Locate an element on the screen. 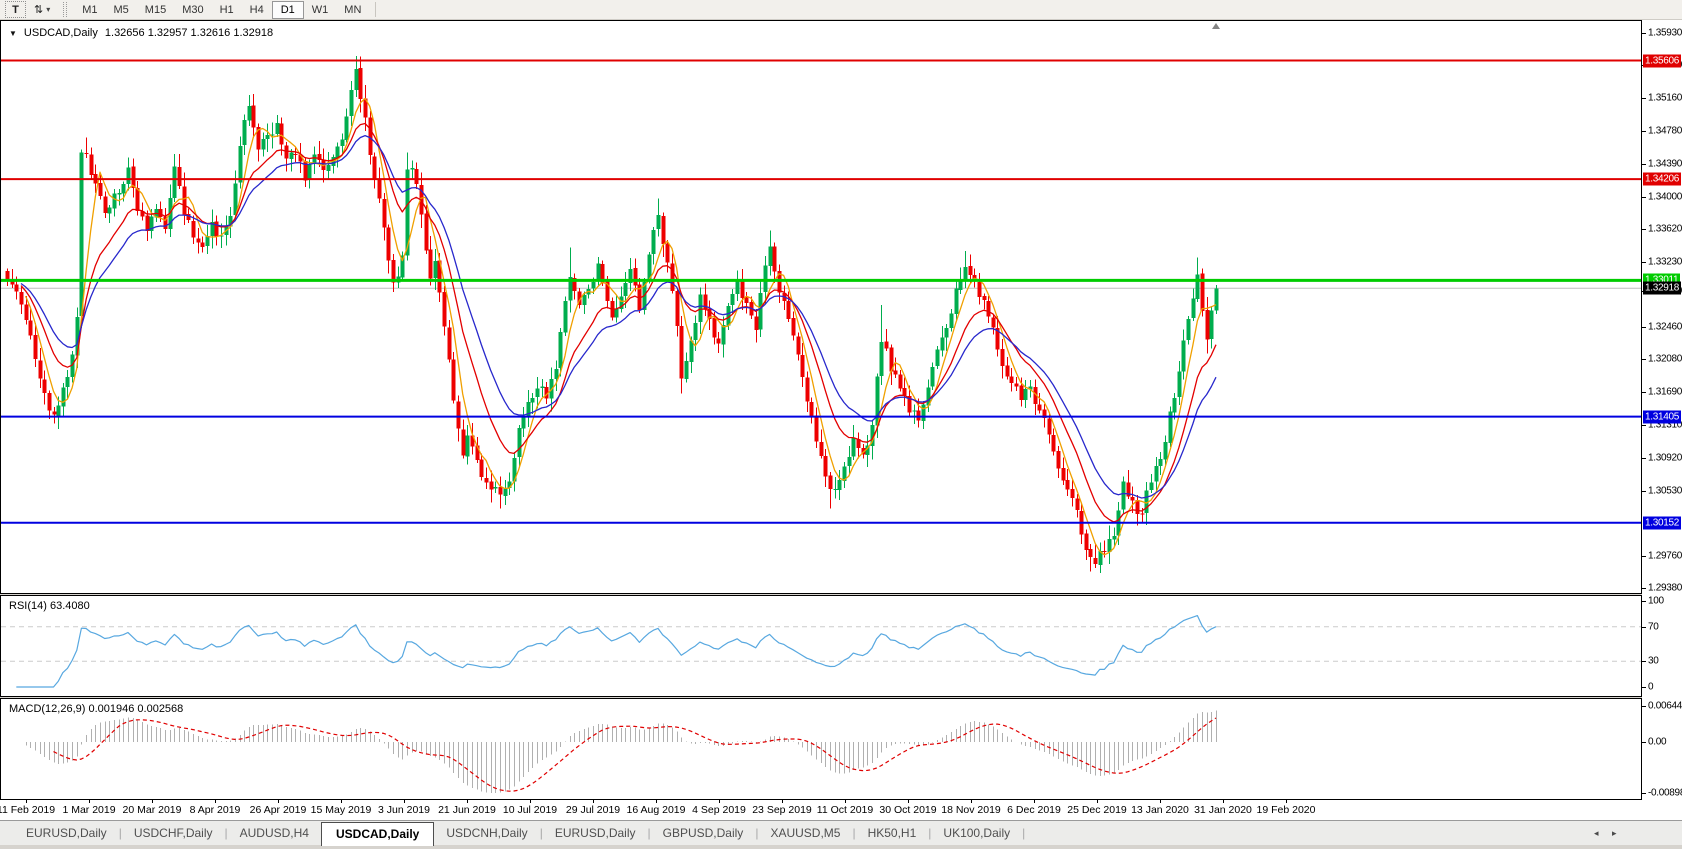 The height and width of the screenshot is (849, 1682). timeframe-button-h4: H4 is located at coordinates (256, 9).